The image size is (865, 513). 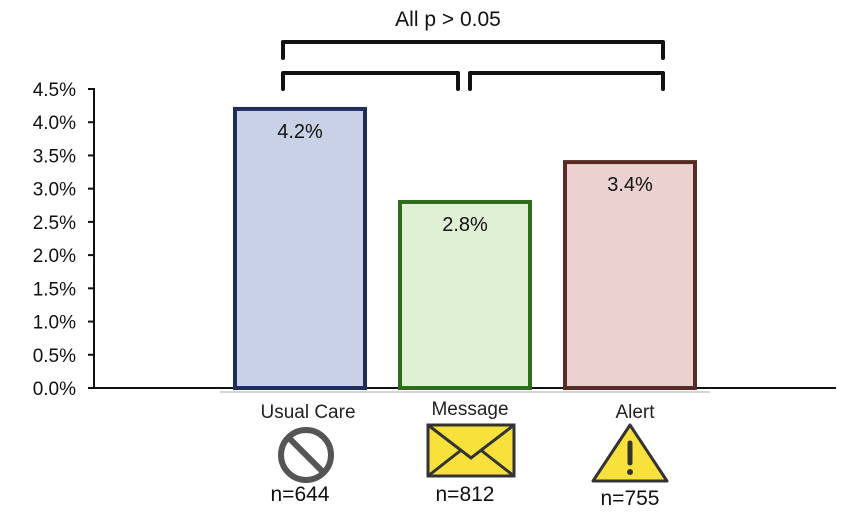 I want to click on y-tick-label: 1.0%, so click(x=54, y=323).